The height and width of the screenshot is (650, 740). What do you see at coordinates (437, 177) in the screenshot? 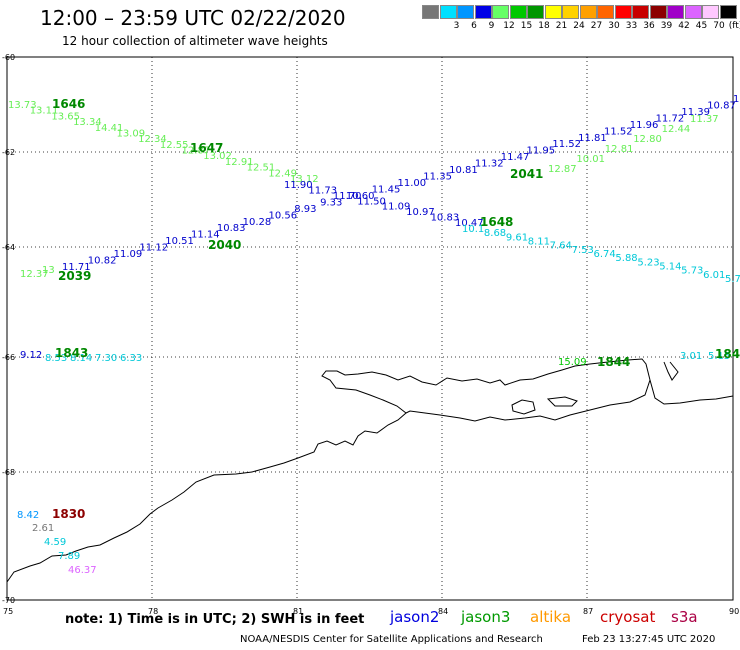
I see `swh-value: 11.35` at bounding box center [437, 177].